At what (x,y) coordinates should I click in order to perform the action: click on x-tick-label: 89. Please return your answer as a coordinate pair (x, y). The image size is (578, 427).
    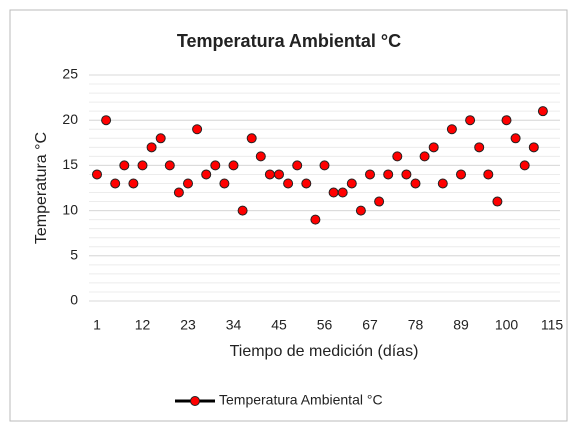
    Looking at the image, I should click on (461, 325).